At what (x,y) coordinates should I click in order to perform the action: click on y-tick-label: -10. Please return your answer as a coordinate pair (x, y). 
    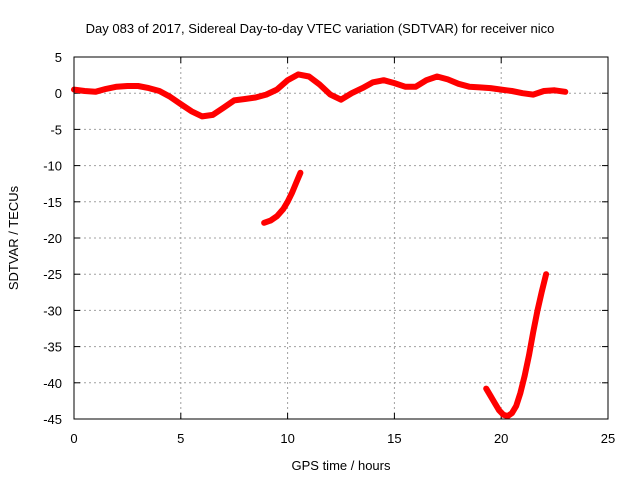
    Looking at the image, I should click on (52, 166).